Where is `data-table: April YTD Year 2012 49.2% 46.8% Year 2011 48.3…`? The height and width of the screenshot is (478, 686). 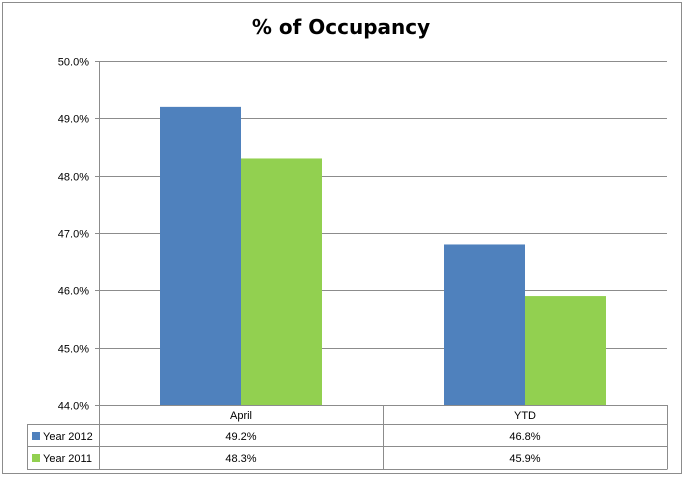
data-table: April YTD Year 2012 49.2% 46.8% Year 2011 48.3… is located at coordinates (347, 437).